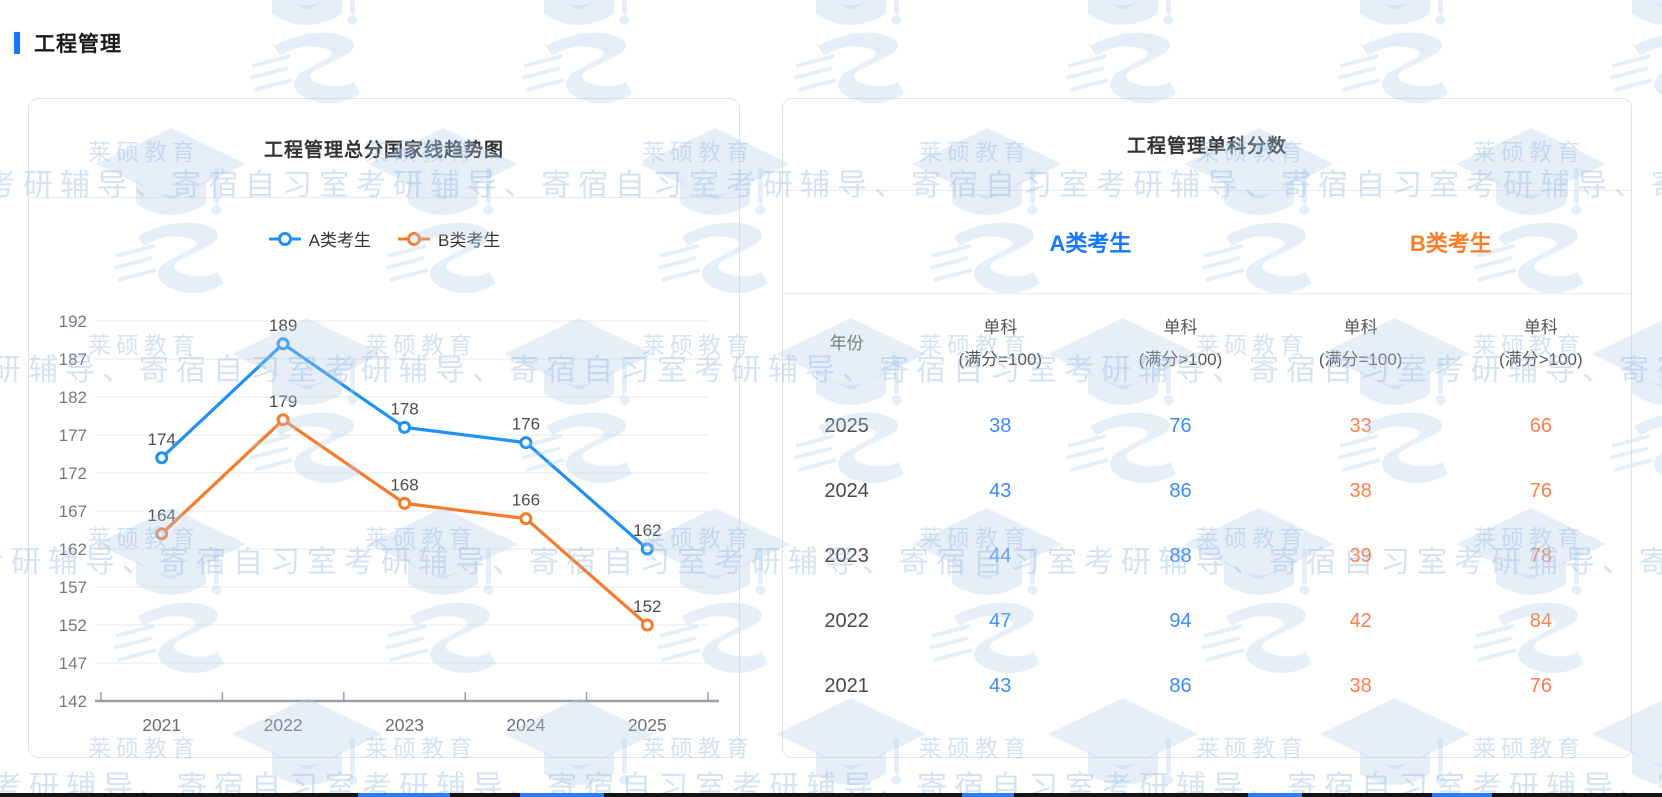  I want to click on year-cell: 2021, so click(846, 686).